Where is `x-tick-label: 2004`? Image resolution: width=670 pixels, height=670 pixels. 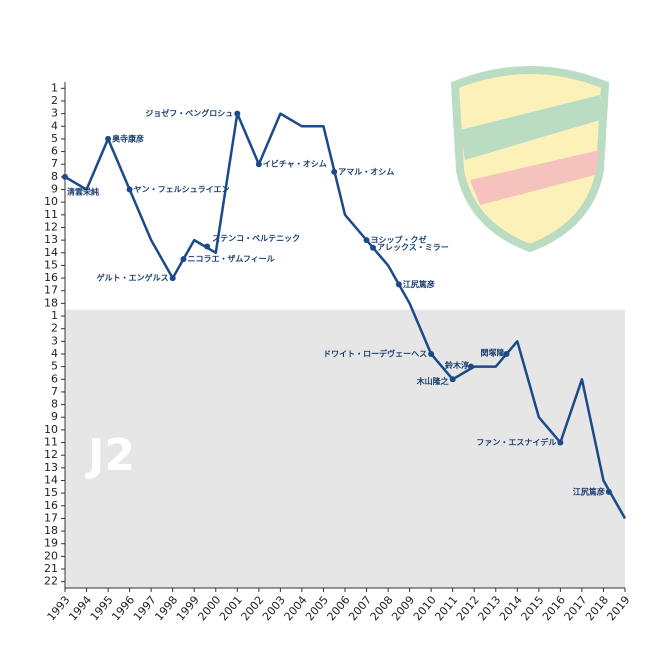
x-tick-label: 2004 is located at coordinates (296, 609).